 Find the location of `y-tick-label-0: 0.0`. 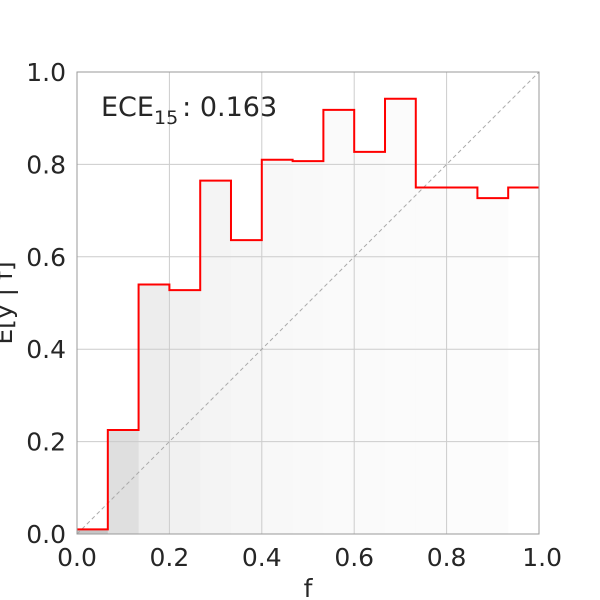

y-tick-label-0: 0.0 is located at coordinates (46, 534).